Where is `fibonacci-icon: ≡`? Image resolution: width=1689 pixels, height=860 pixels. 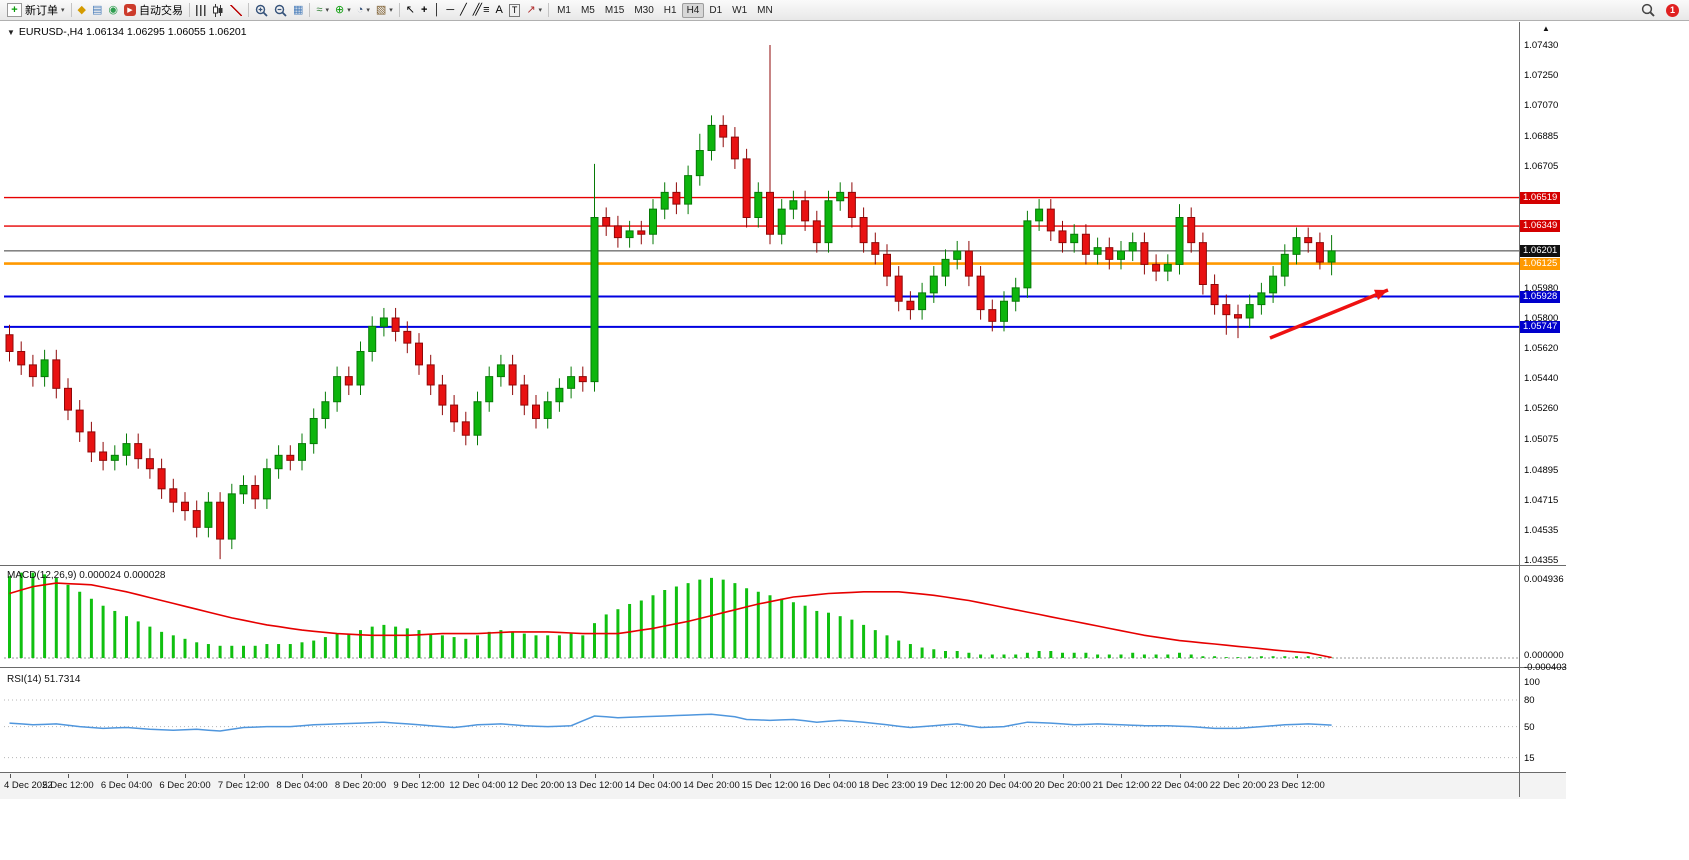
fibonacci-icon: ≡ is located at coordinates (486, 9).